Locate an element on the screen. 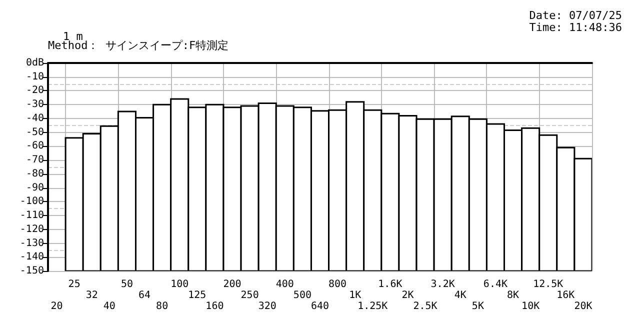 This screenshot has height=320, width=640. text: Method： サインスイープ:F特測定 is located at coordinates (138, 45).